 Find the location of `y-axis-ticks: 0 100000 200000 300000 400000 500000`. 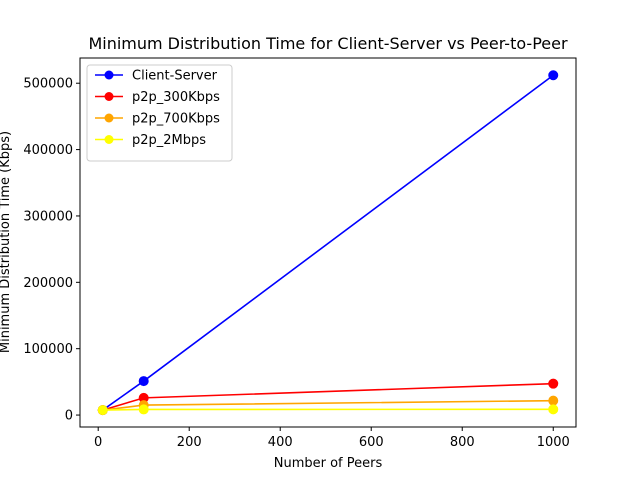

y-axis-ticks: 0 100000 200000 300000 400000 500000 is located at coordinates (51, 250).